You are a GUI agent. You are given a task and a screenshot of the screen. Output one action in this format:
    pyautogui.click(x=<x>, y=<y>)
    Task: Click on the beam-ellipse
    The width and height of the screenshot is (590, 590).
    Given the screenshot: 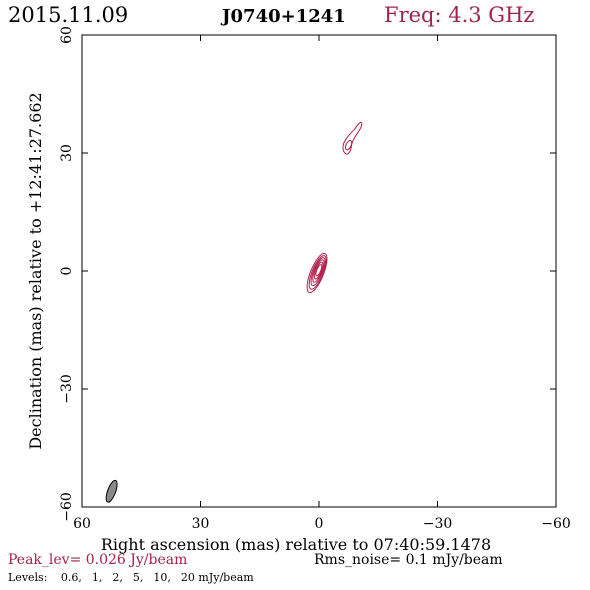 What is the action you would take?
    pyautogui.click(x=111, y=491)
    